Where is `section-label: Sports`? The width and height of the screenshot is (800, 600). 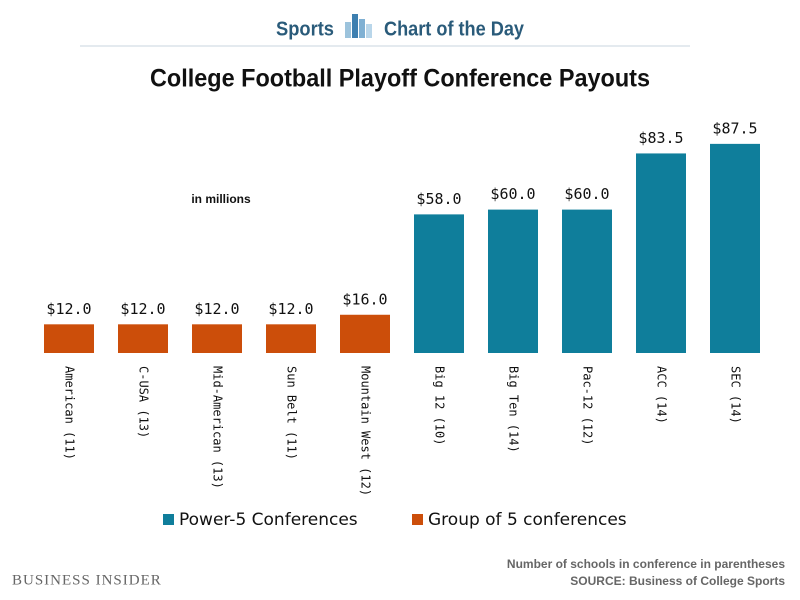
section-label: Sports is located at coordinates (305, 29).